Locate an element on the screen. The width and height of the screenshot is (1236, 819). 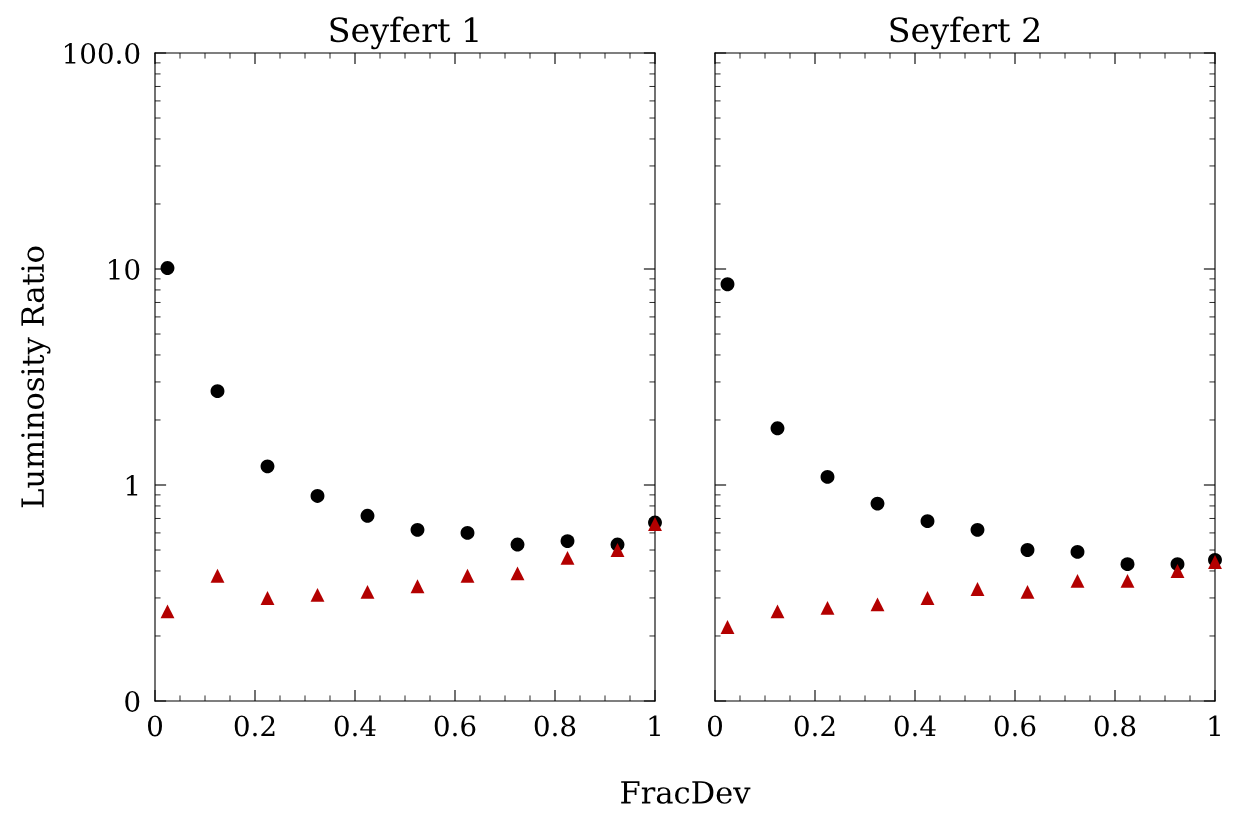
x-axis-title: FracDev is located at coordinates (686, 792).